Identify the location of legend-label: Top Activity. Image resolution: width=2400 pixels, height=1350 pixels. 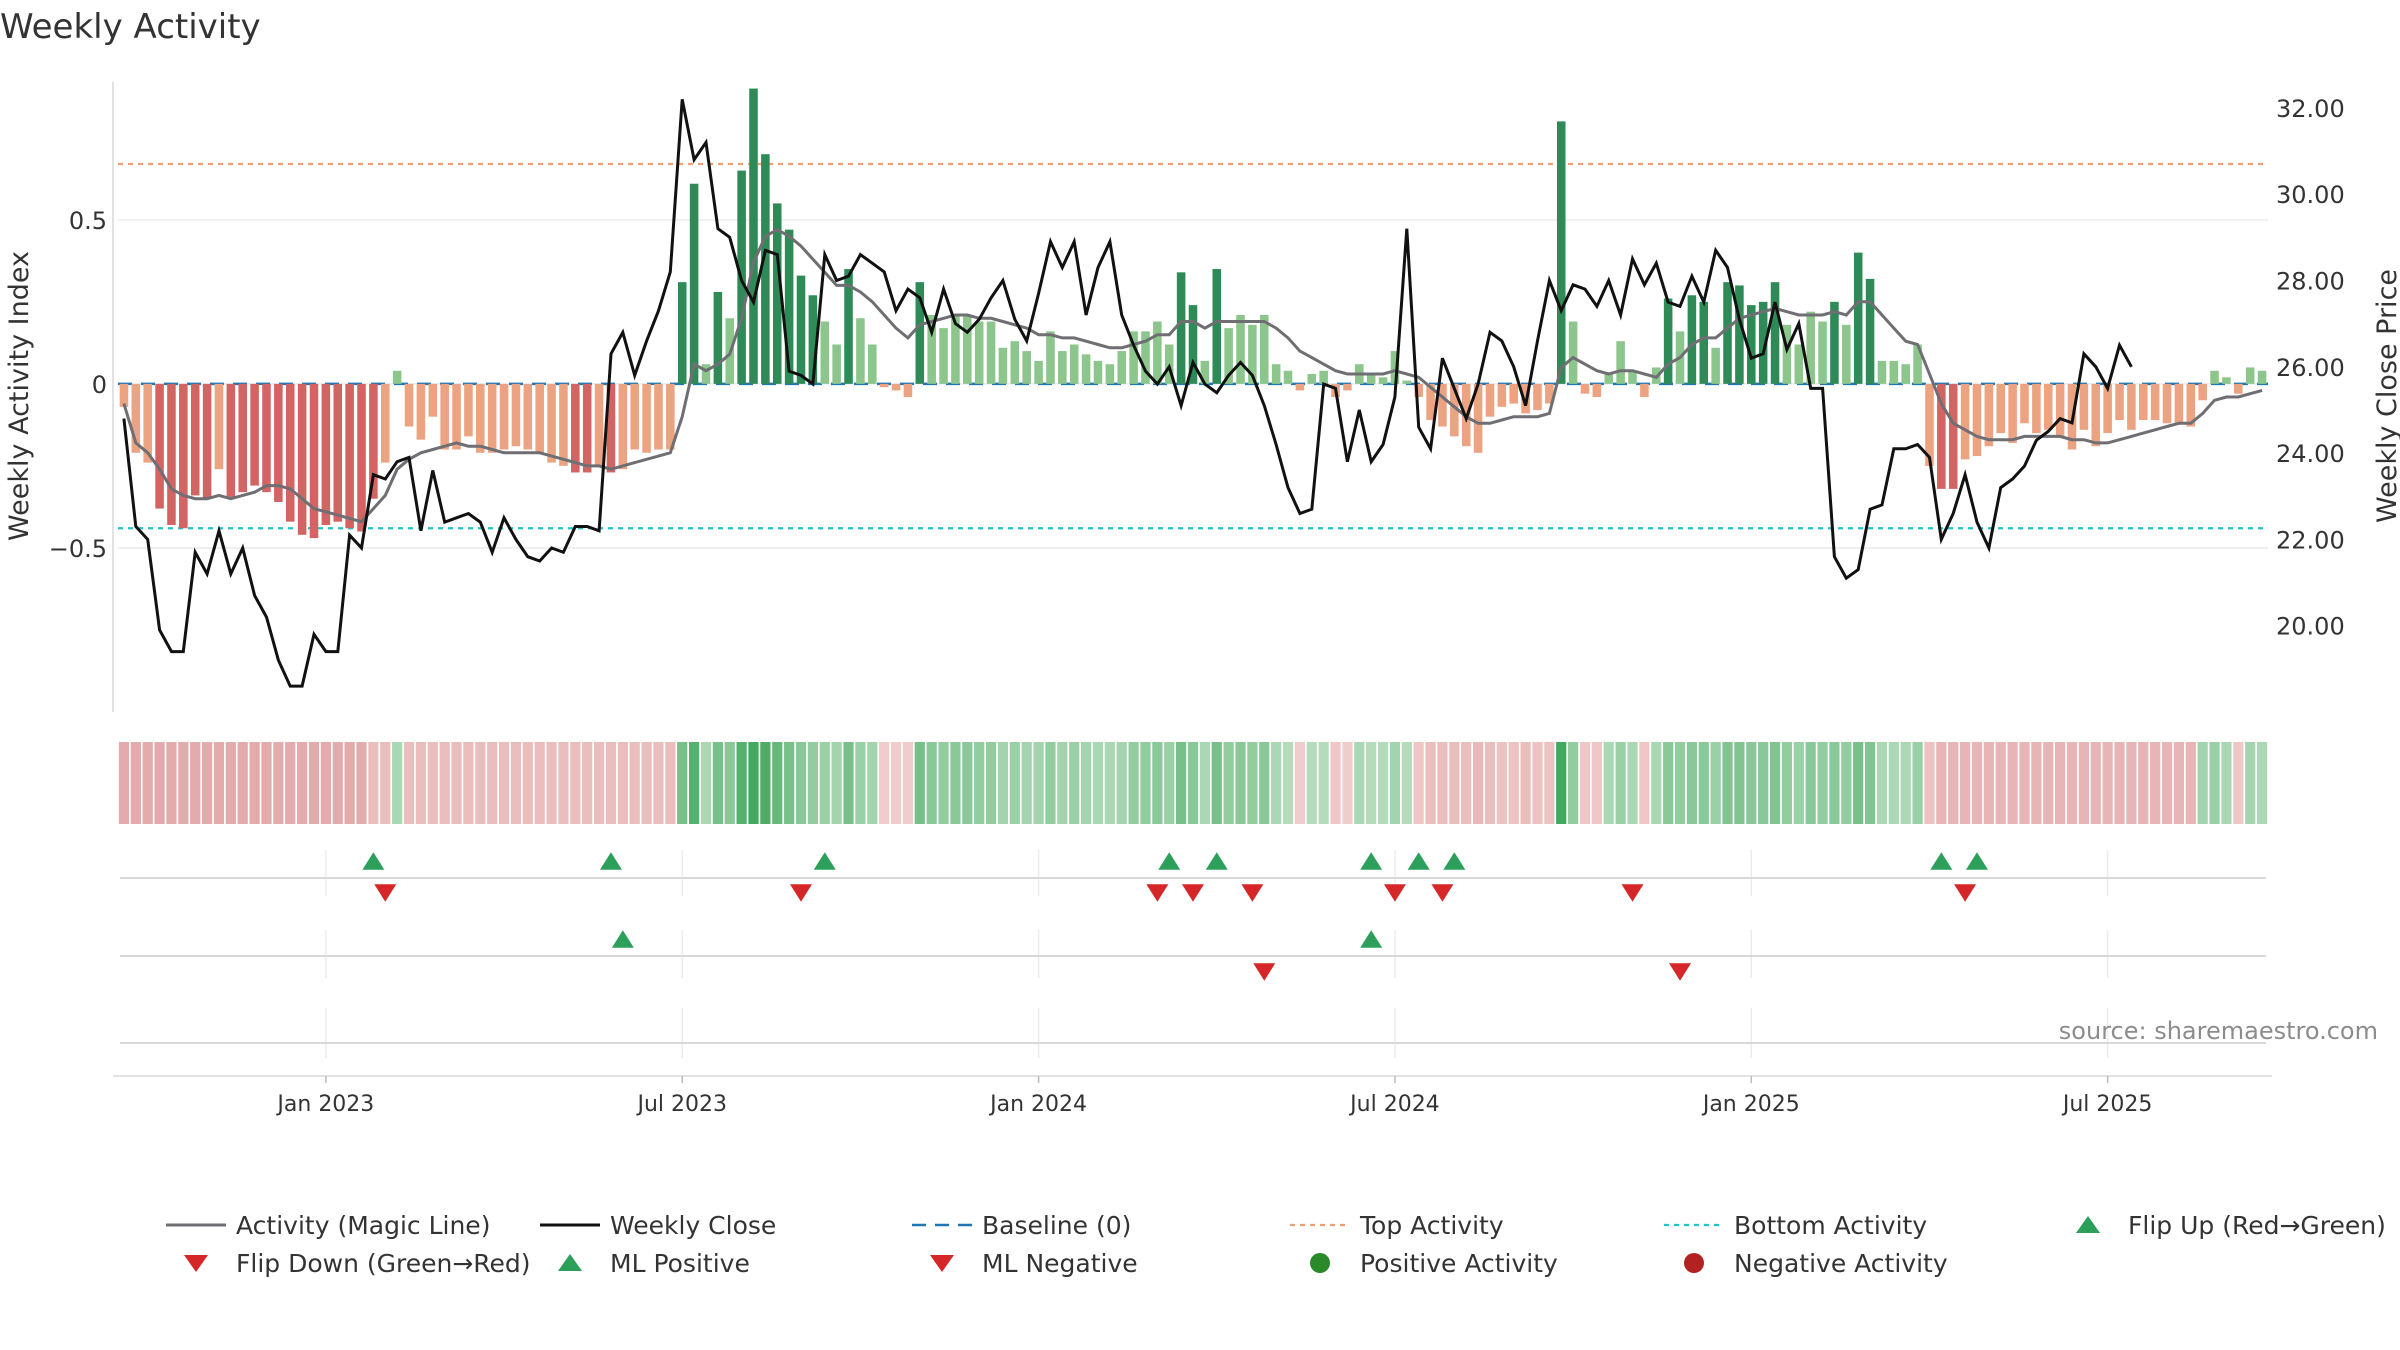
(1431, 1225).